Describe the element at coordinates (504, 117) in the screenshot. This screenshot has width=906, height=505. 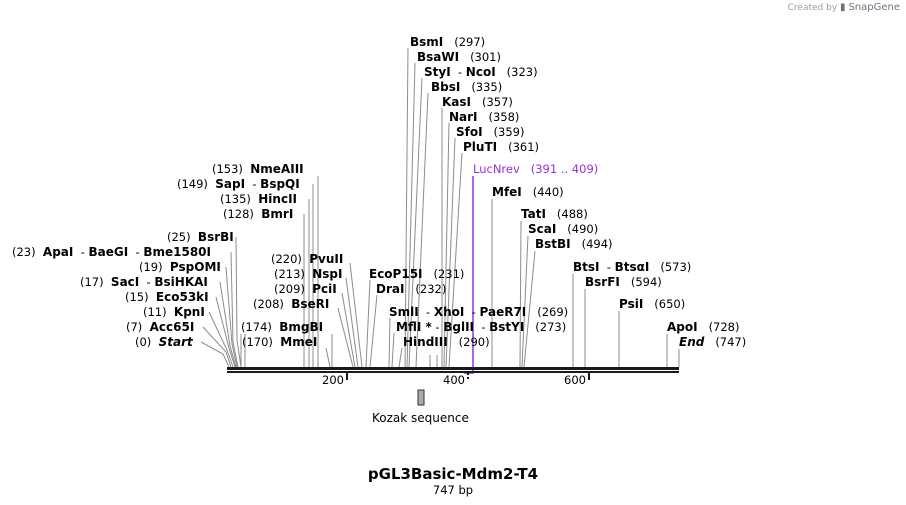
I see `site-pos: (358)` at that location.